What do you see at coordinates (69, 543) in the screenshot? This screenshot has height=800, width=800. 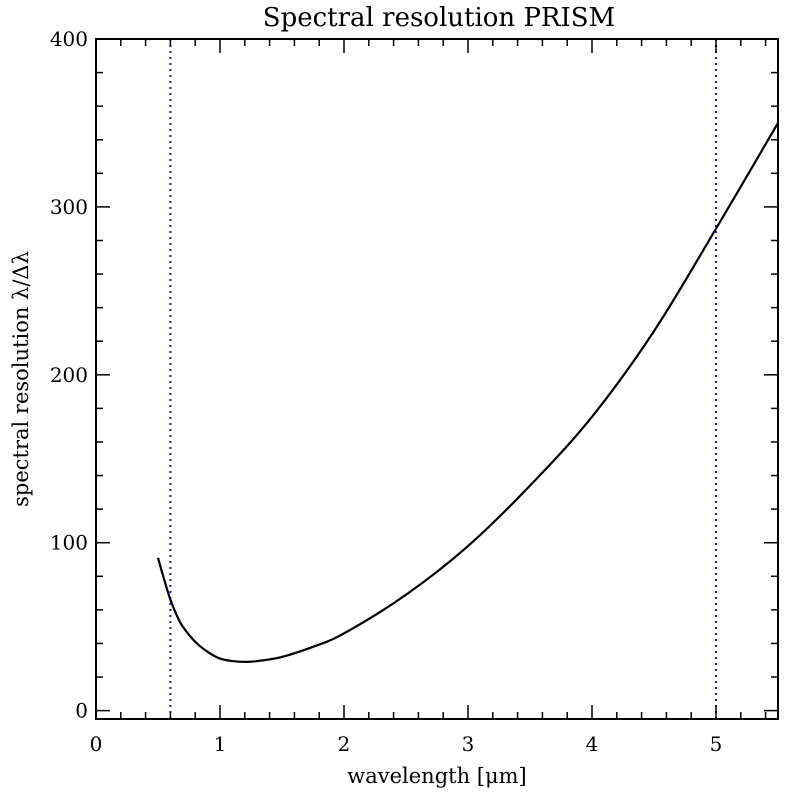 I see `y-tick-label: 100` at bounding box center [69, 543].